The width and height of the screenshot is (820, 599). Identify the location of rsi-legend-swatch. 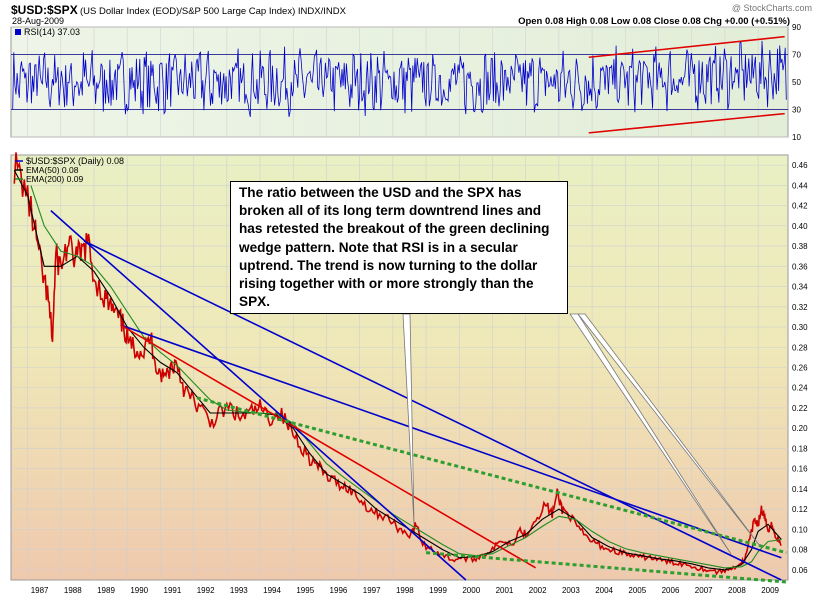
(18, 32).